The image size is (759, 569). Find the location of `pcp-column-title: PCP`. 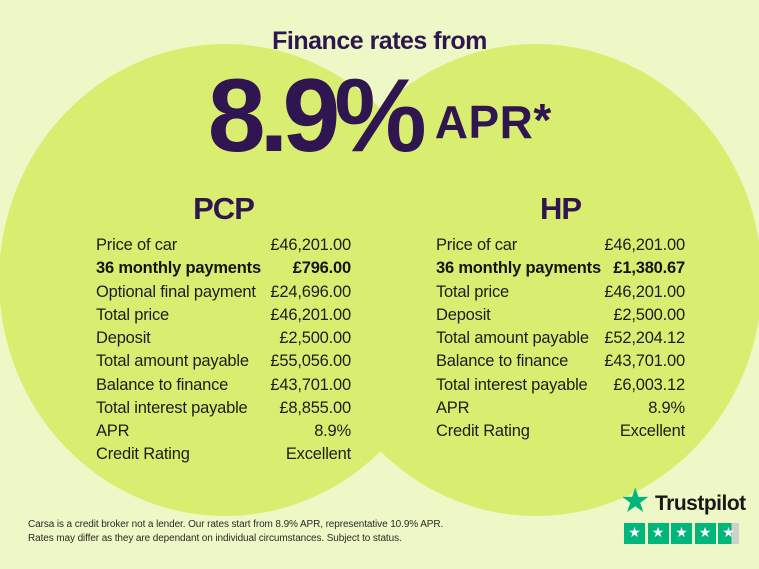

pcp-column-title: PCP is located at coordinates (224, 208).